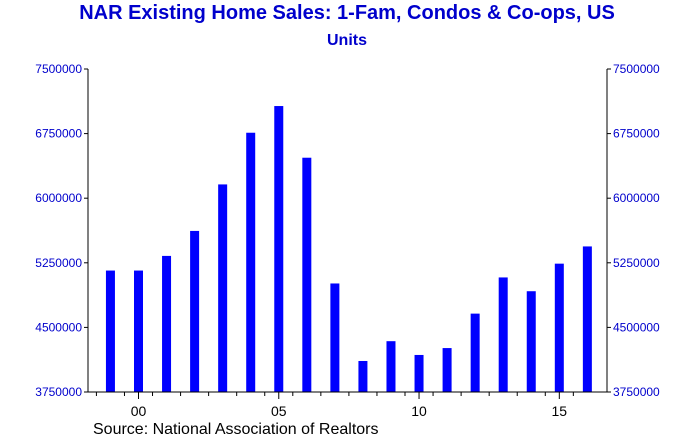 Image resolution: width=694 pixels, height=442 pixels. Describe the element at coordinates (58, 263) in the screenshot. I see `y-tick-label-left: 5250000` at that location.